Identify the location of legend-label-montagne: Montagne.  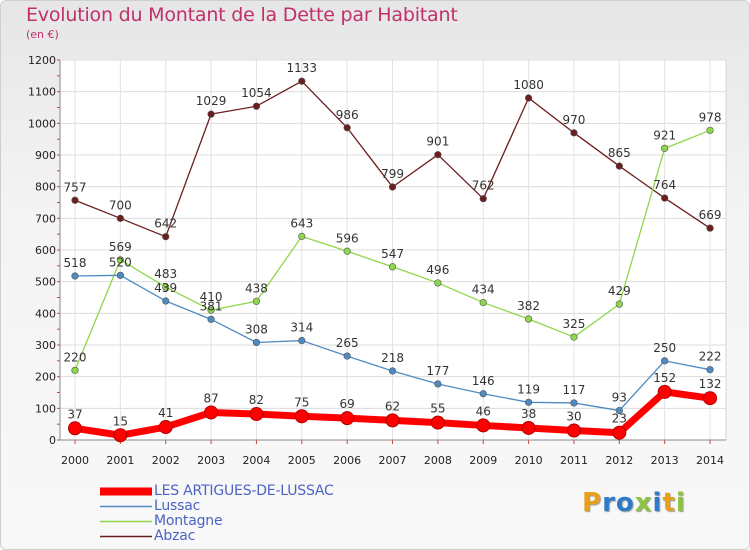
(188, 521).